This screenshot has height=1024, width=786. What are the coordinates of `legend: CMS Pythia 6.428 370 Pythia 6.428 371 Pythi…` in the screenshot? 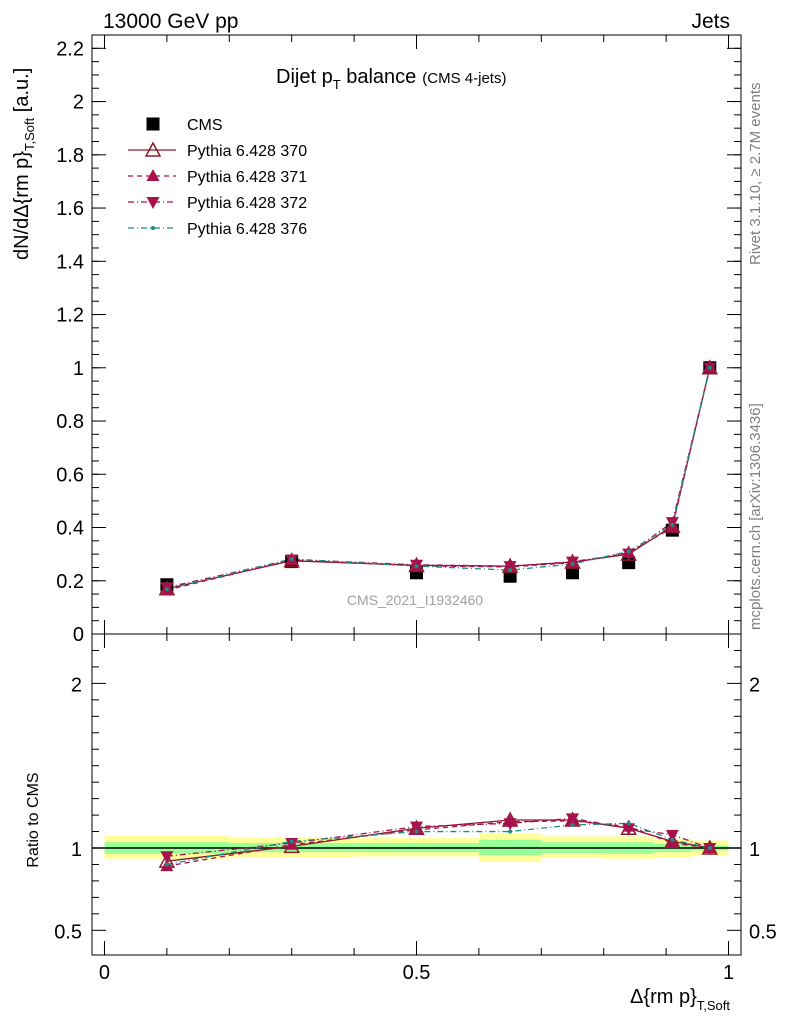 It's located at (217, 177).